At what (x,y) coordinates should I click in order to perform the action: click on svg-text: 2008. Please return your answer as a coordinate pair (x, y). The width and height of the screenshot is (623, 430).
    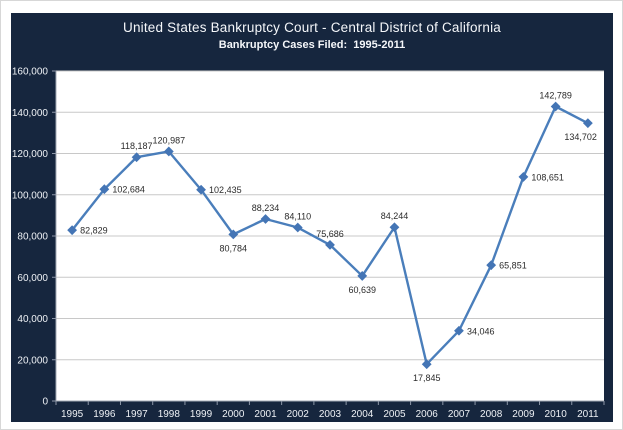
    Looking at the image, I should click on (491, 414).